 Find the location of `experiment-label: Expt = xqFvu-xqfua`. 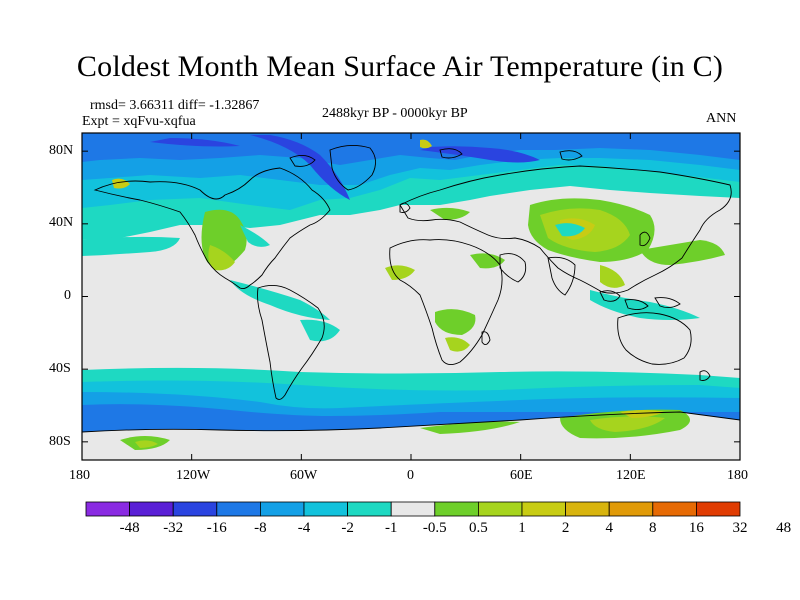

experiment-label: Expt = xqFvu-xqfua is located at coordinates (139, 121).